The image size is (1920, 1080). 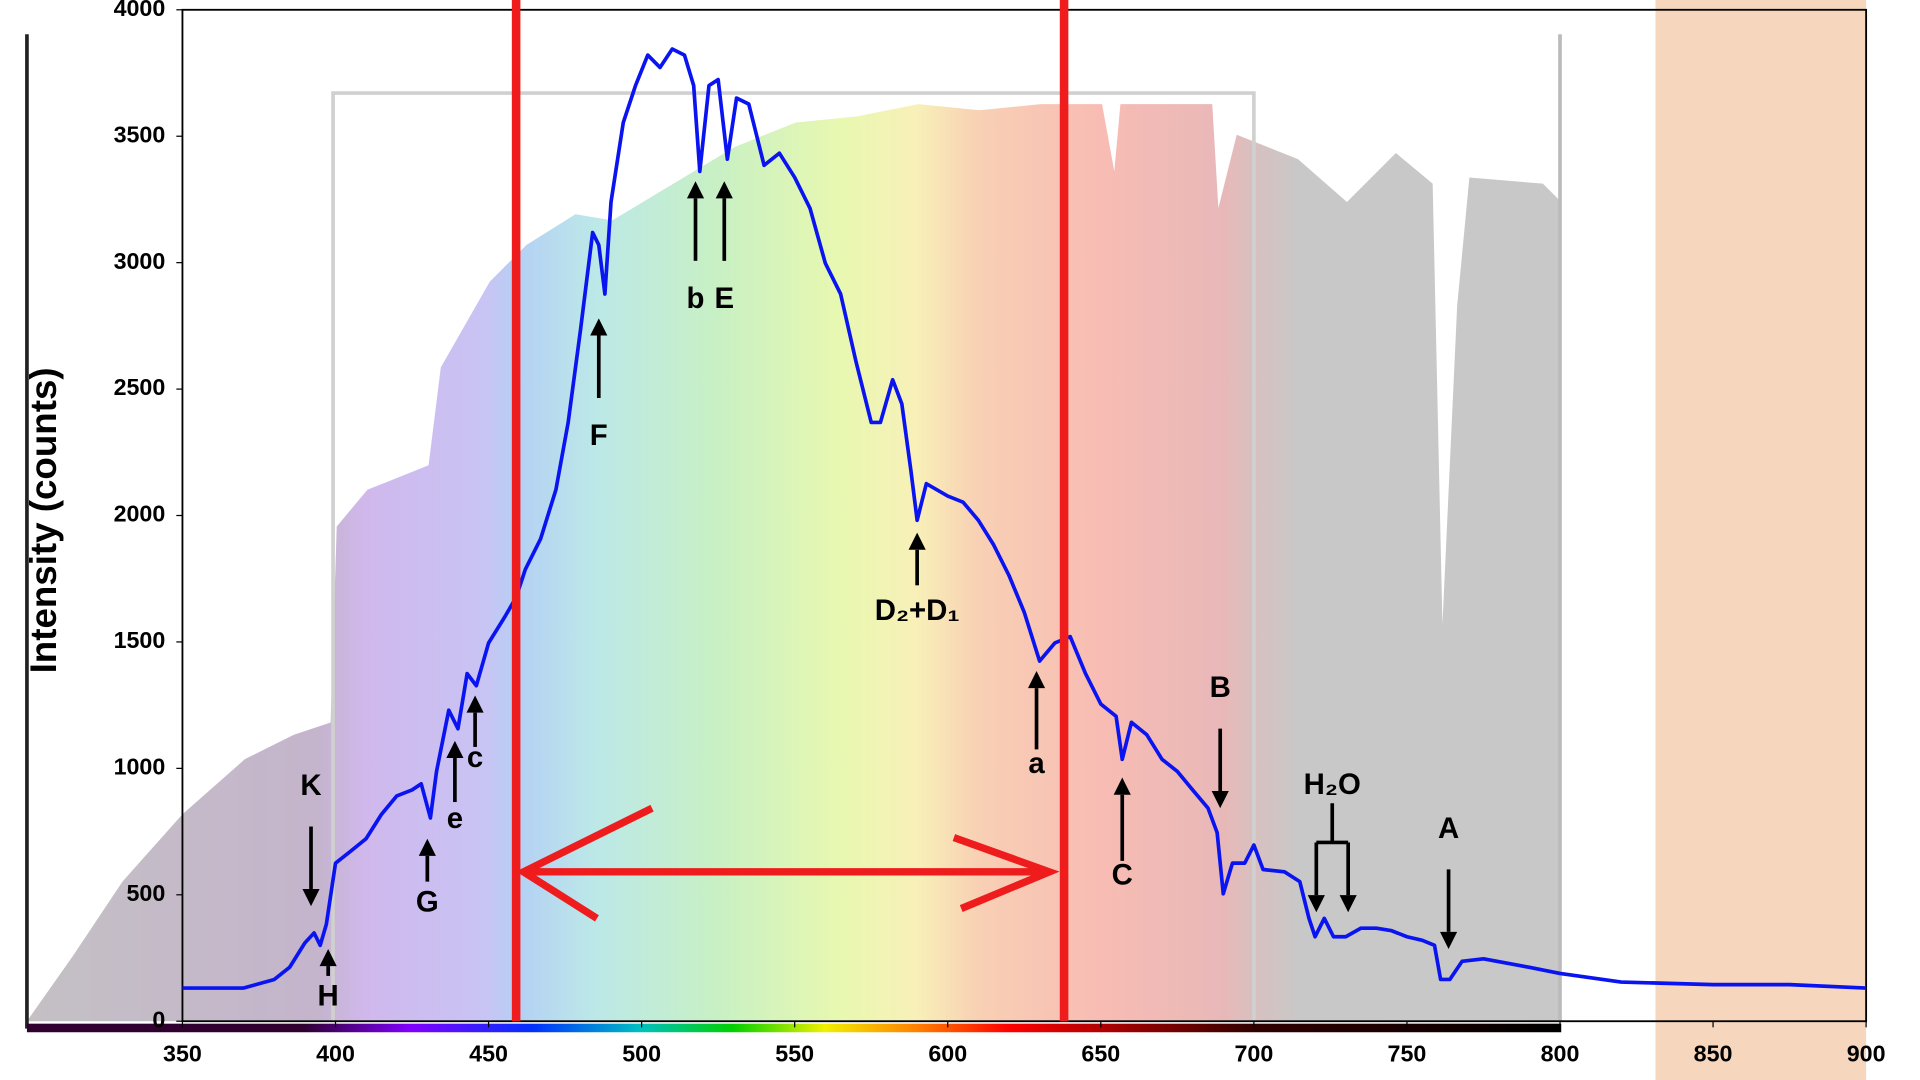 I want to click on annotation-label: a, so click(x=1036, y=763).